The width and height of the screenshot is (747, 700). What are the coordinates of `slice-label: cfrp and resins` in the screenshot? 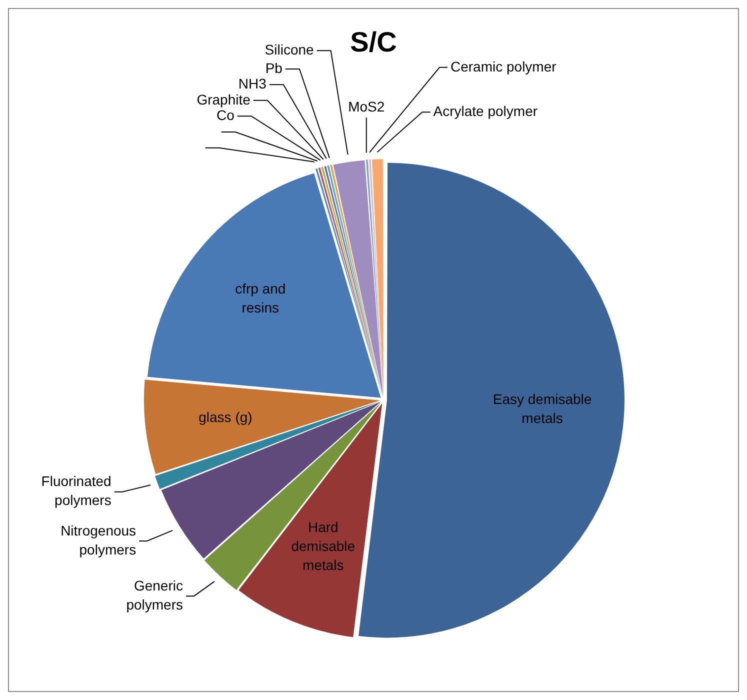 It's located at (260, 298).